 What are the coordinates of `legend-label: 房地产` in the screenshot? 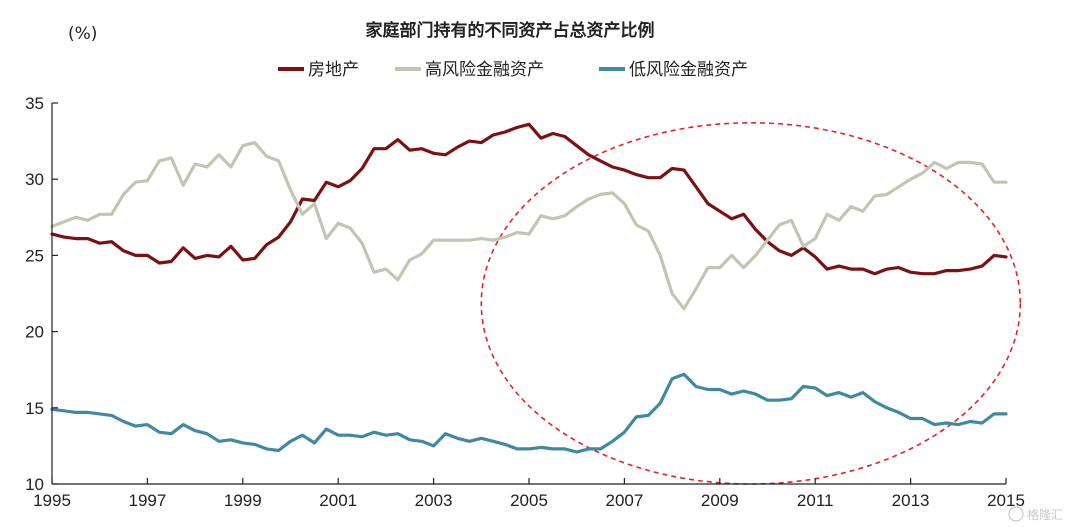 It's located at (333, 70).